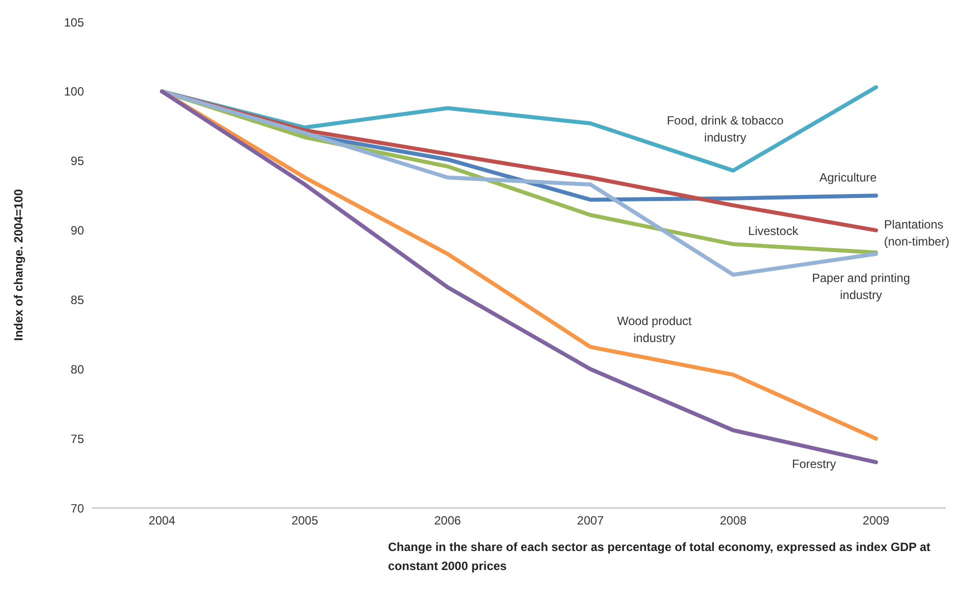 This screenshot has width=966, height=599. Describe the element at coordinates (660, 557) in the screenshot. I see `x-axis-title: Change in the share of each sector as percentage of total economy, expressed as index GDP at constant 2000 prices` at that location.